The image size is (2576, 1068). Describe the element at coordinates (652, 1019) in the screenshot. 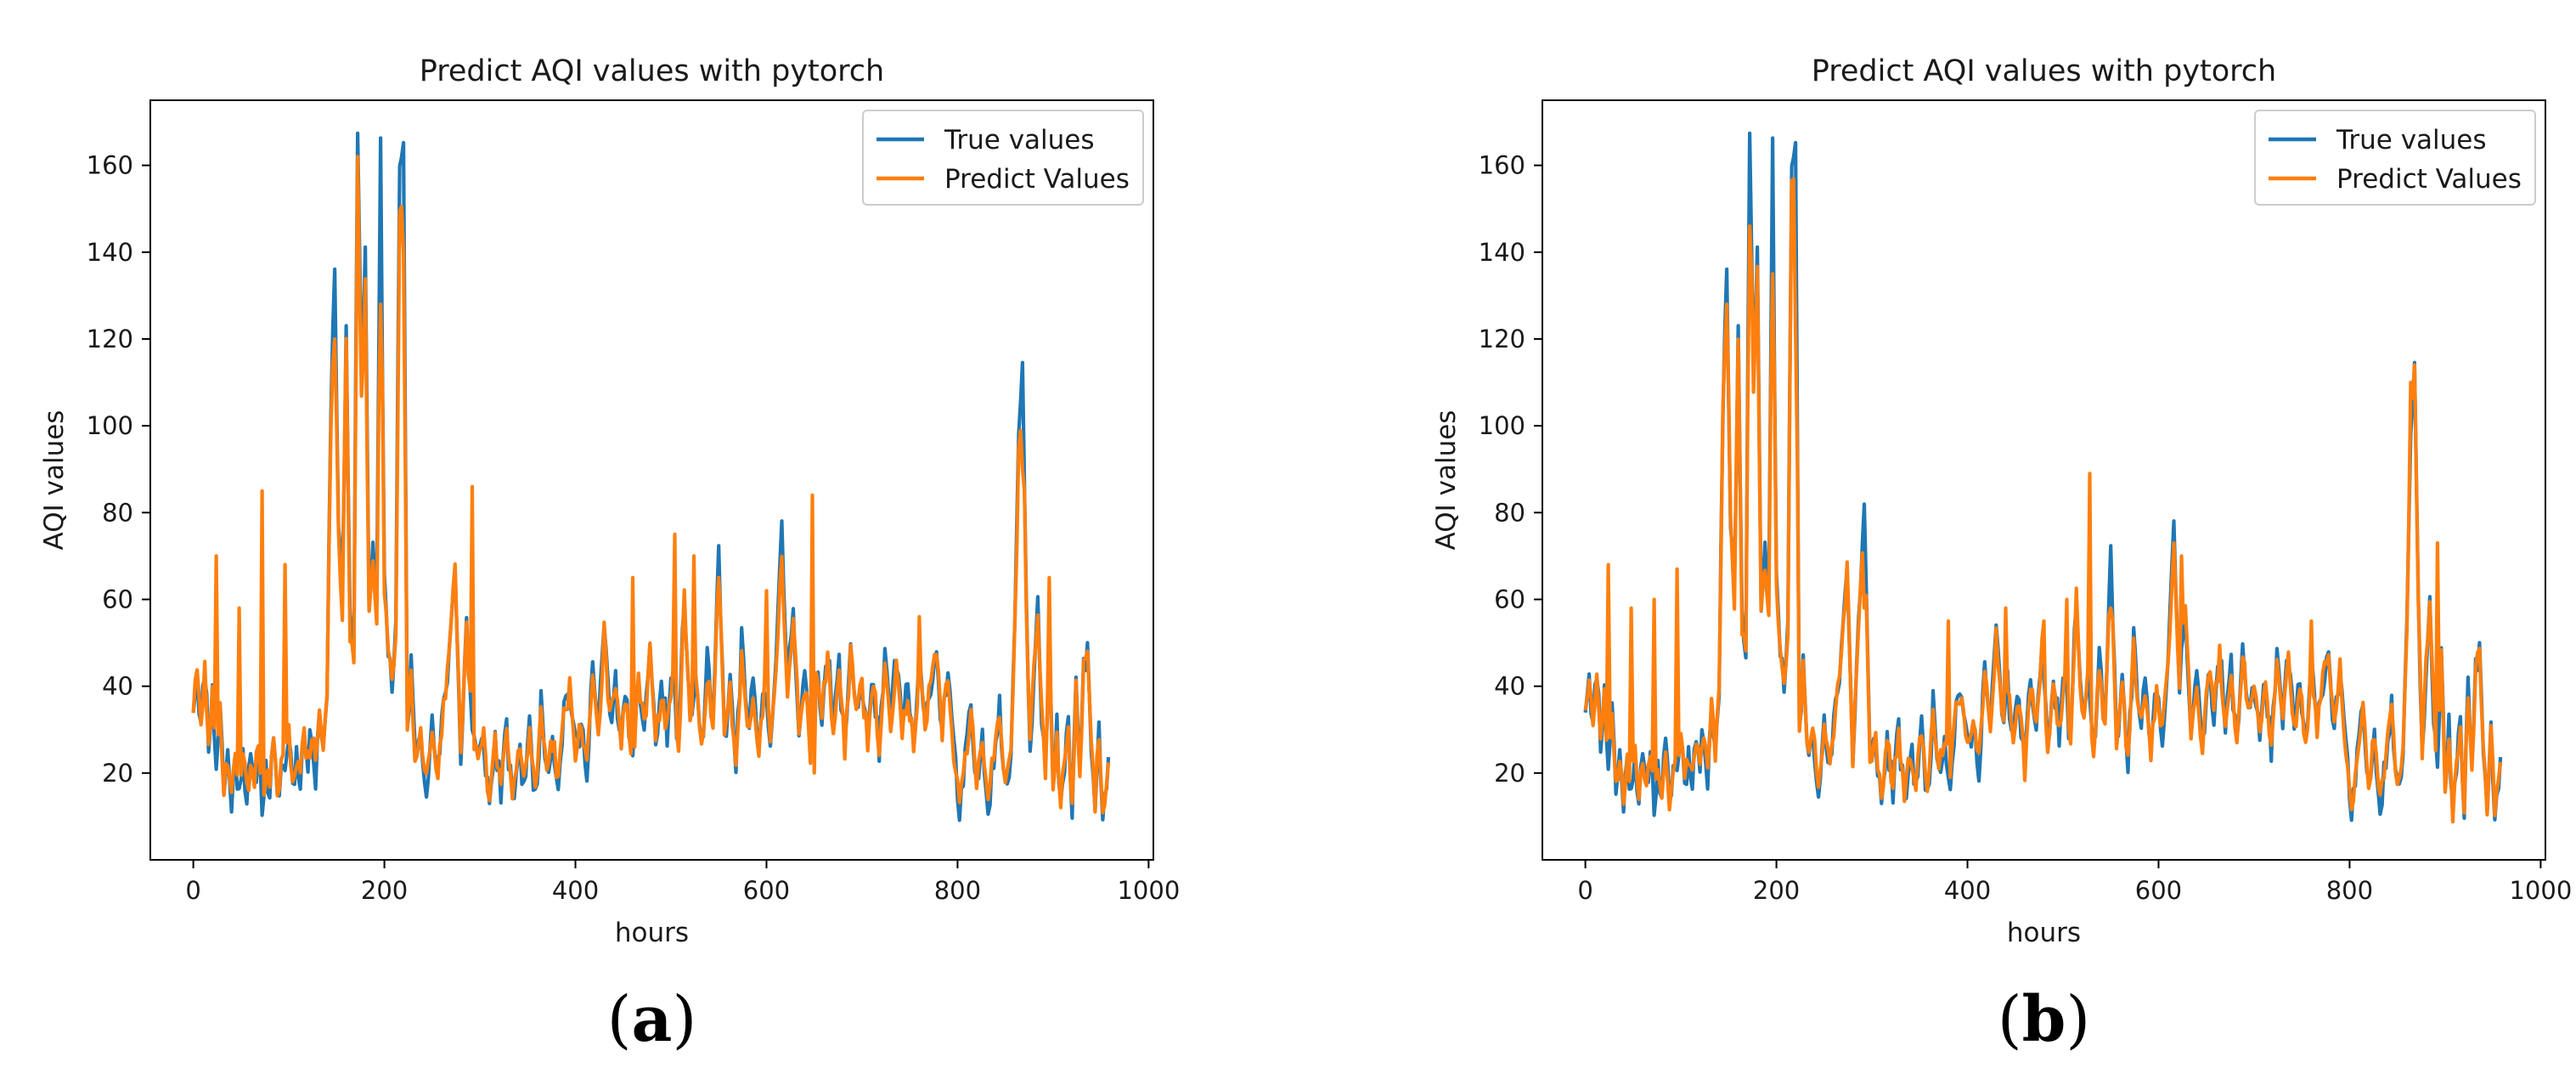

I see `panel-label: (a)` at that location.